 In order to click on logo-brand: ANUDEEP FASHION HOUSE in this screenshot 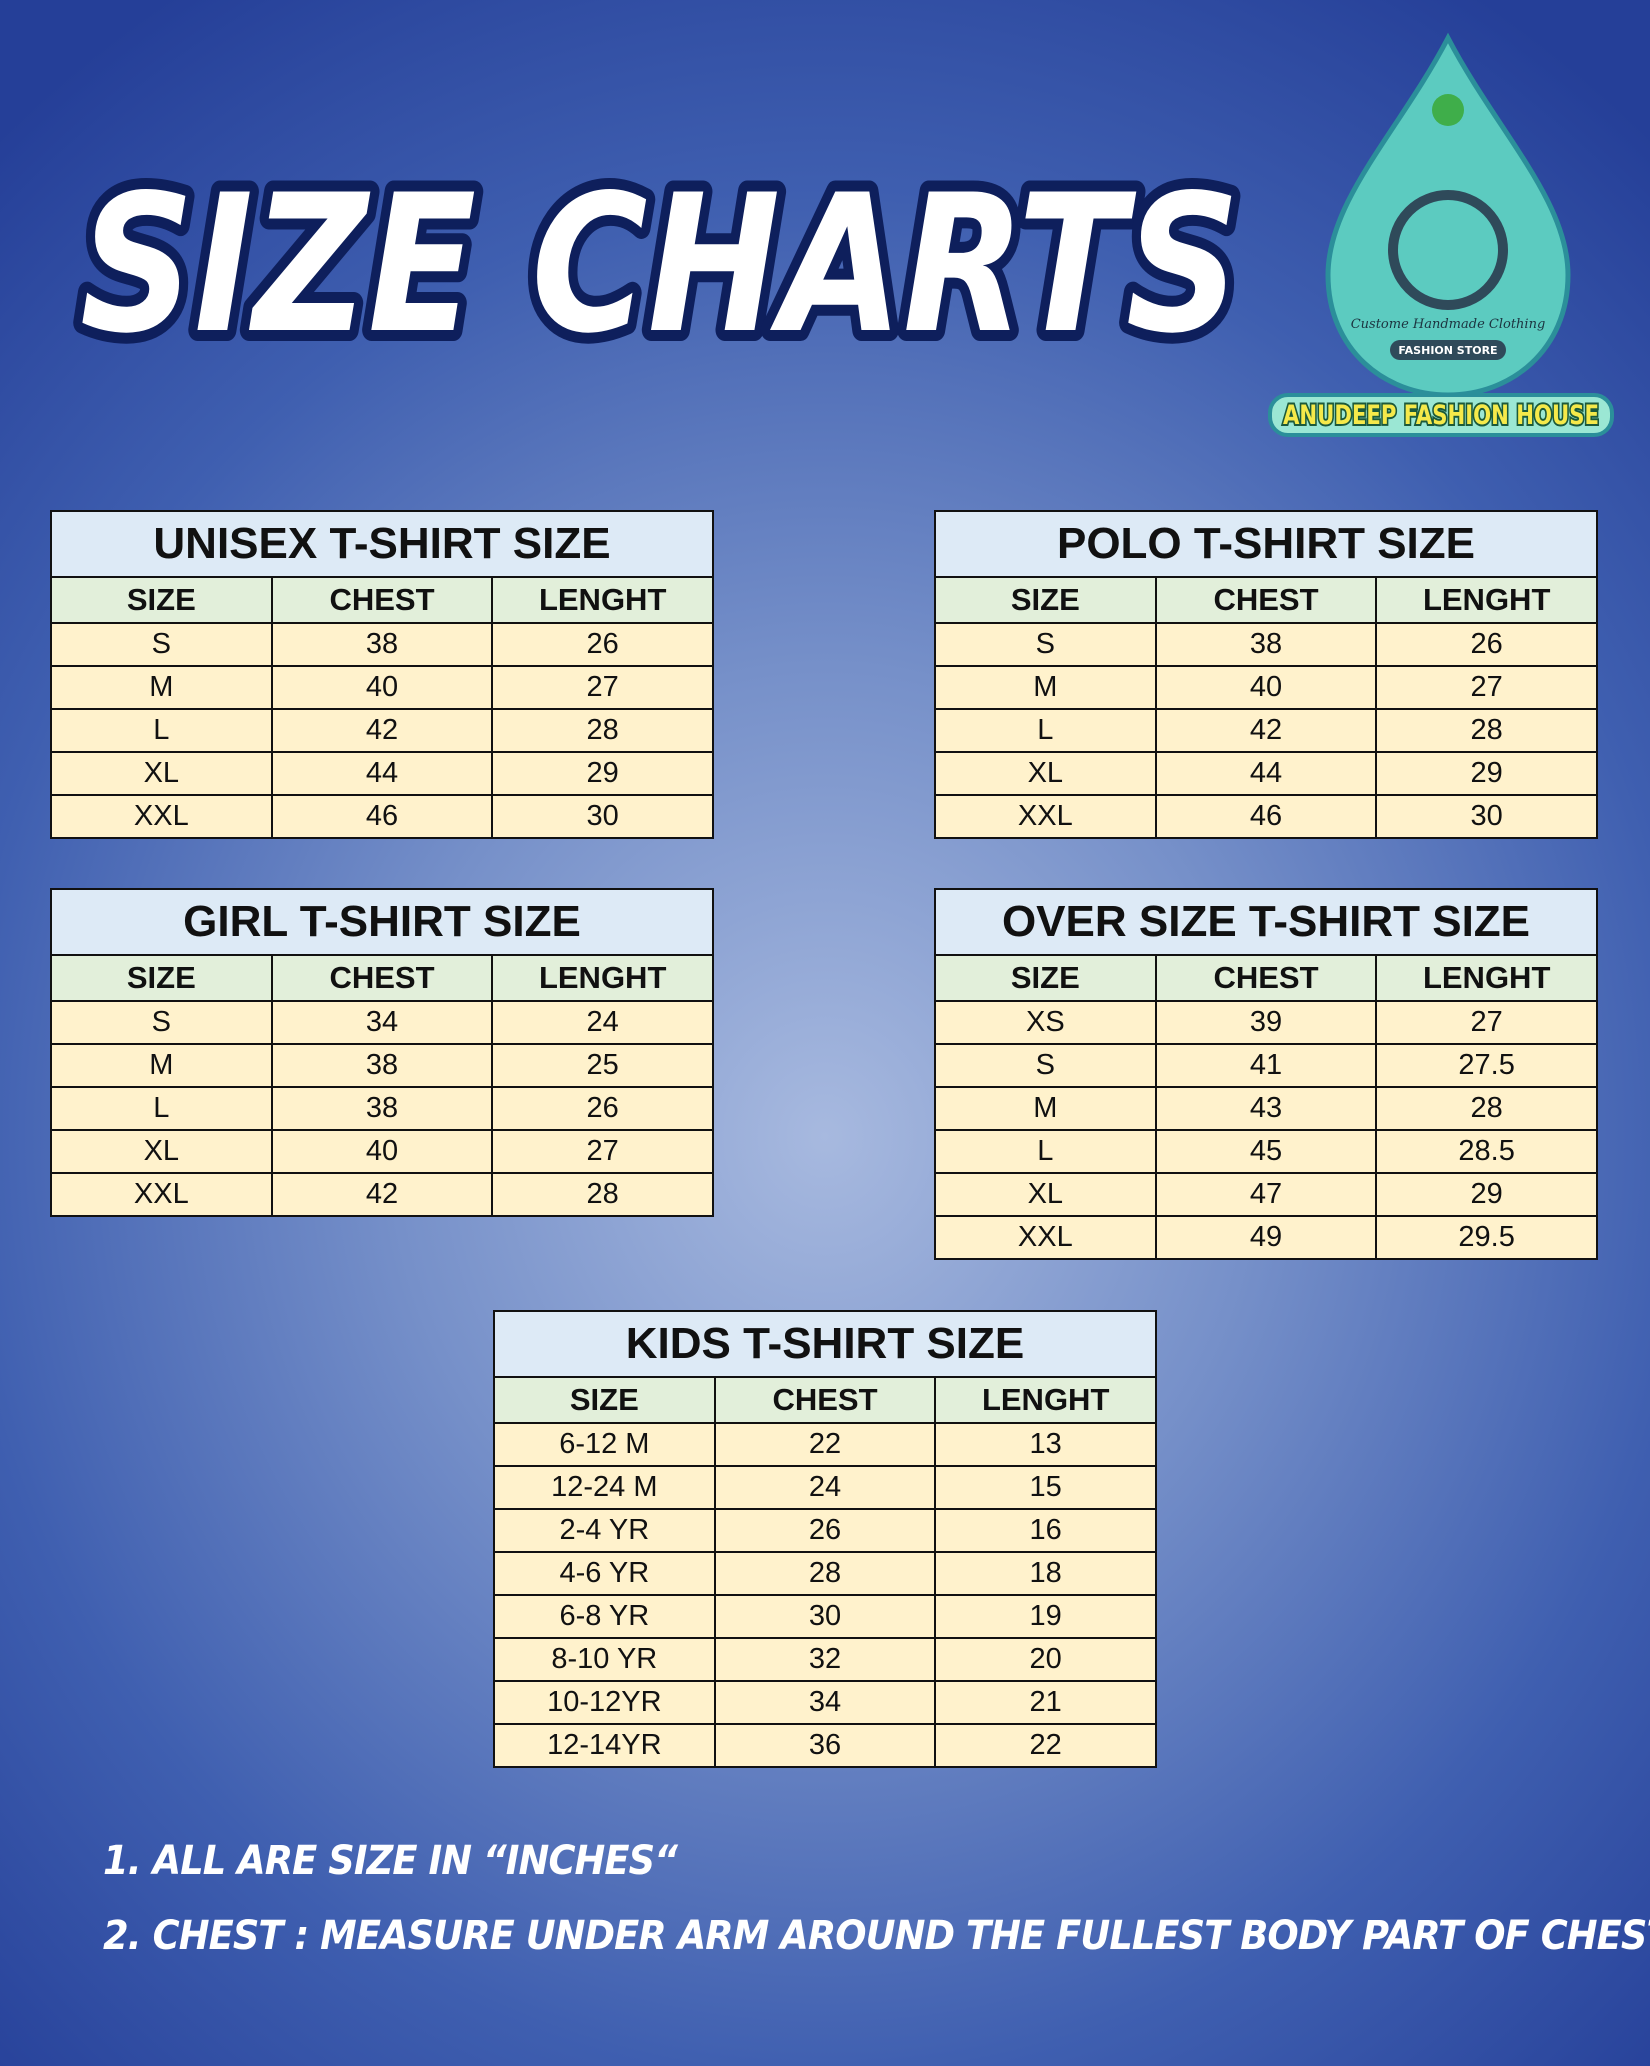, I will do `click(1441, 415)`.